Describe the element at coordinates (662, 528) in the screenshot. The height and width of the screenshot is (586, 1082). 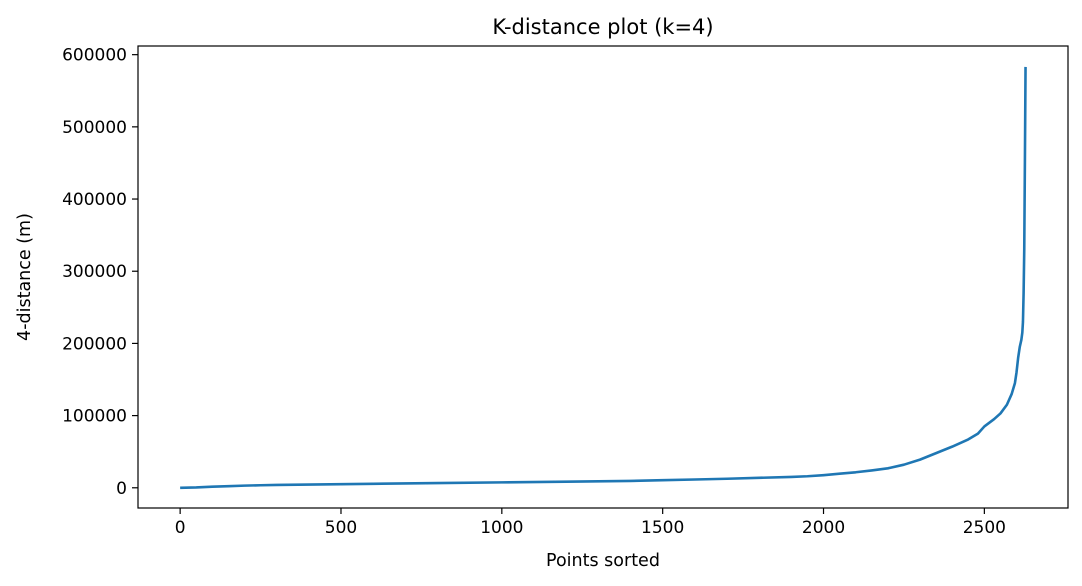
I see `x-tick-label: 1500` at that location.